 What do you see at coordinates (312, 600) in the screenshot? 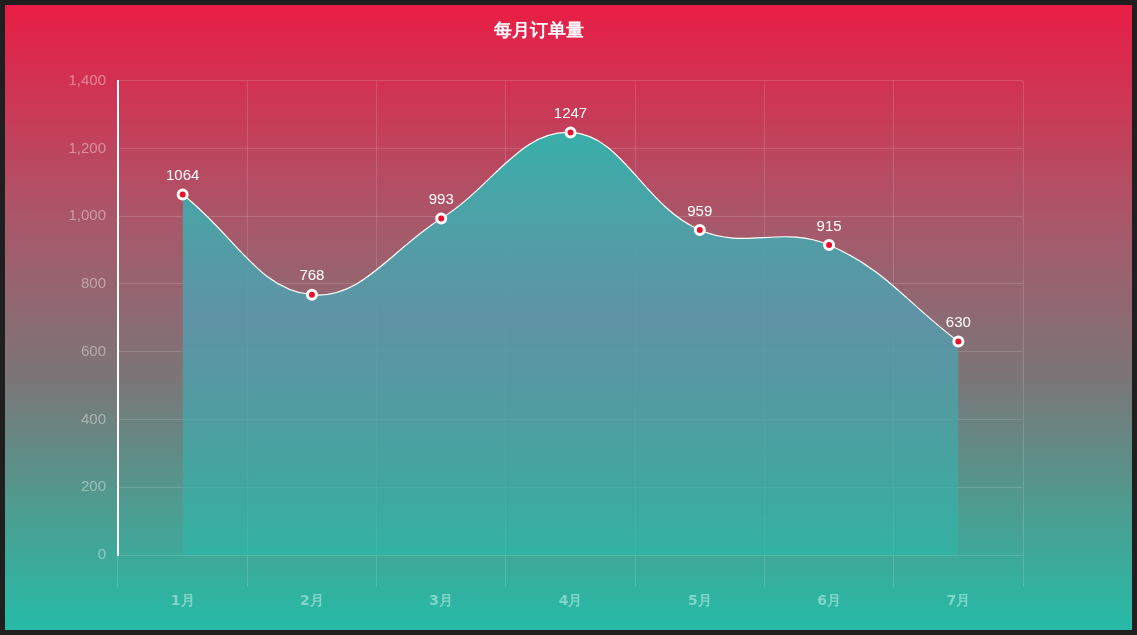
I see `x-tick-label: 2月` at bounding box center [312, 600].